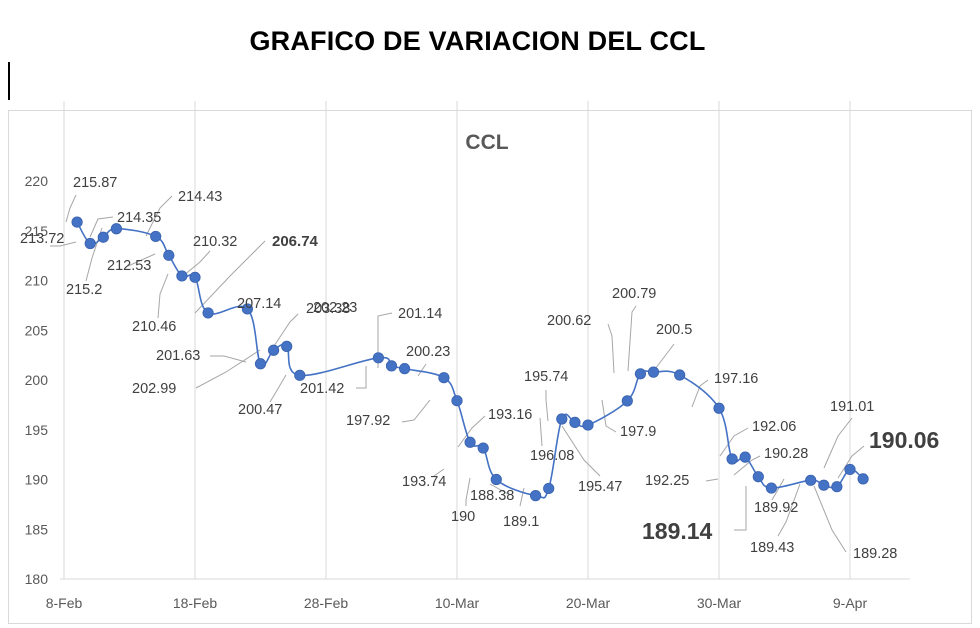  Describe the element at coordinates (295, 241) in the screenshot. I see `data-label: 206.74` at that location.